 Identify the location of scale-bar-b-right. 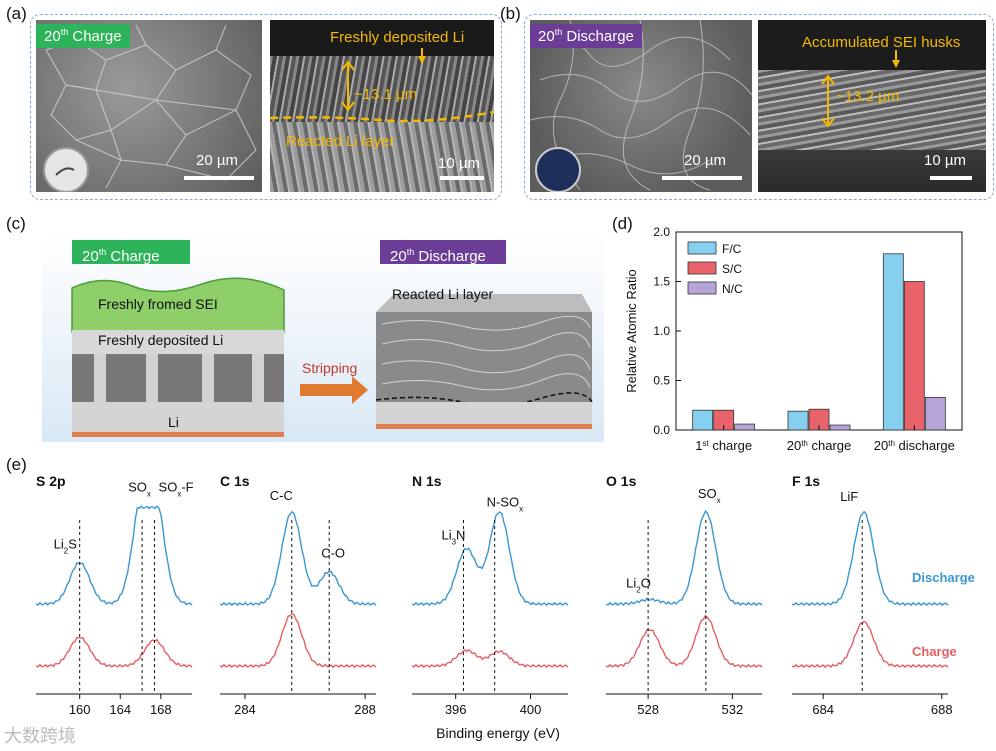
(951, 178).